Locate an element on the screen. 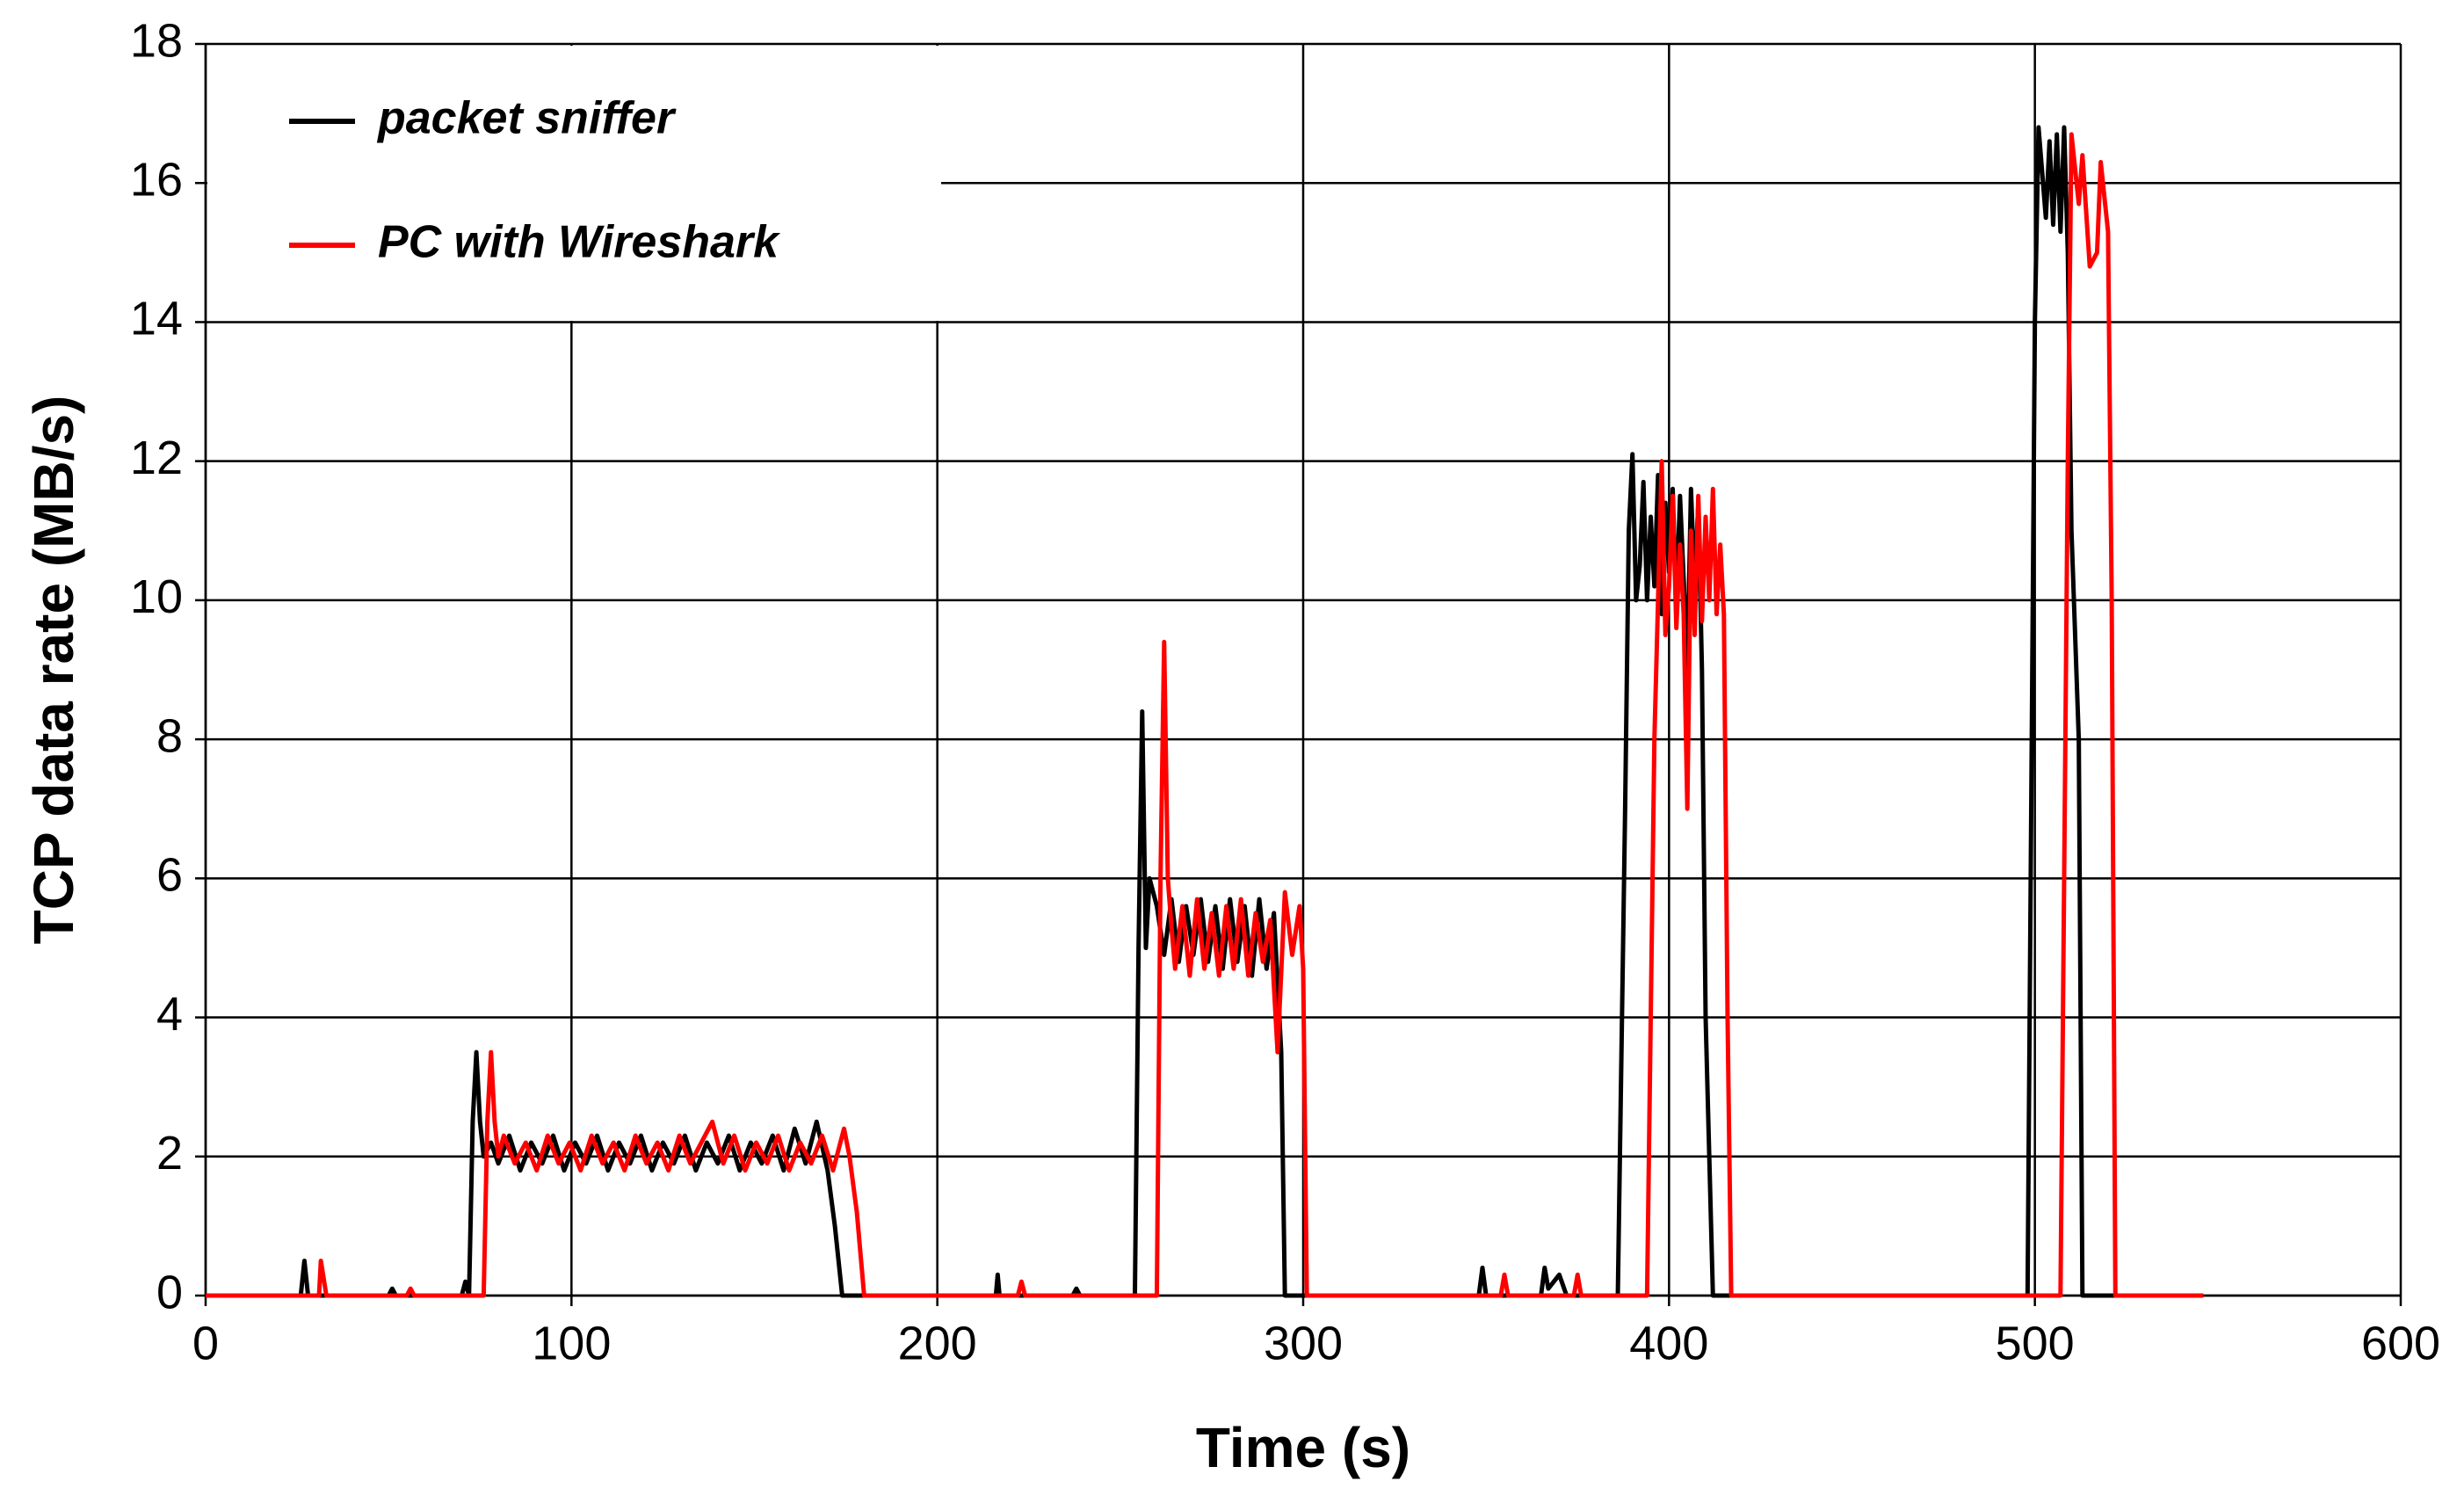 This screenshot has height=1503, width=2464. y-tick-label: 8 is located at coordinates (169, 735).